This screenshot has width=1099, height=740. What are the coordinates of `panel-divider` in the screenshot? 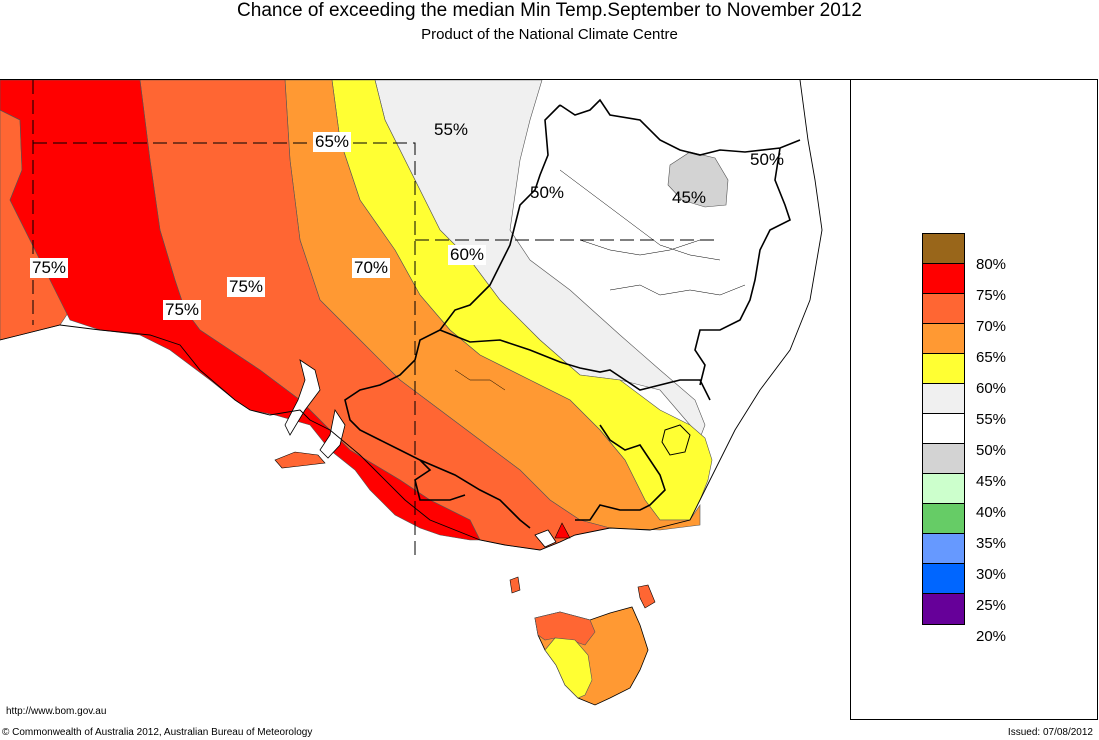 It's located at (850, 400).